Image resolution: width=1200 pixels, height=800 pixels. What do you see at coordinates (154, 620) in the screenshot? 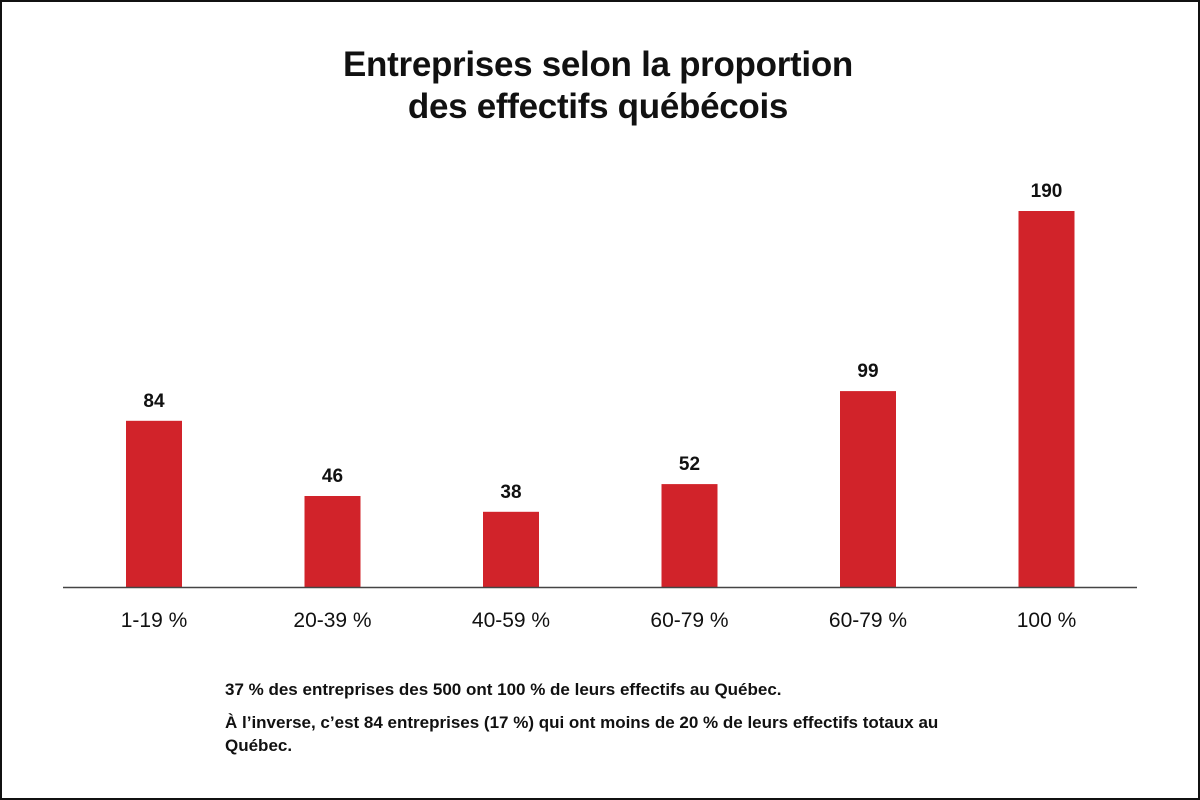
I see `x-tick-label-1: 1-19 %` at bounding box center [154, 620].